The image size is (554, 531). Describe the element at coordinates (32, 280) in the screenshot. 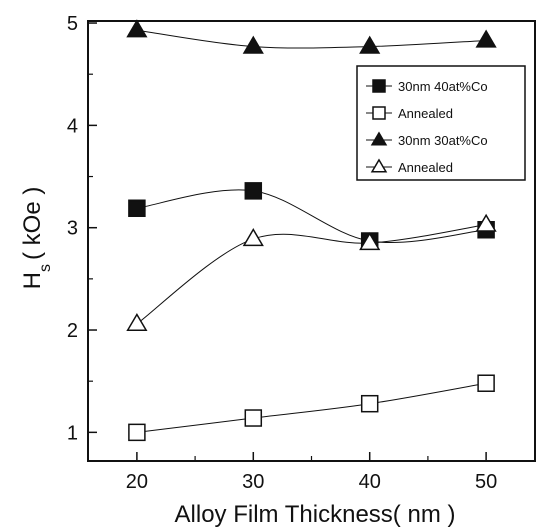

I see `y-axis-title-main: H` at that location.